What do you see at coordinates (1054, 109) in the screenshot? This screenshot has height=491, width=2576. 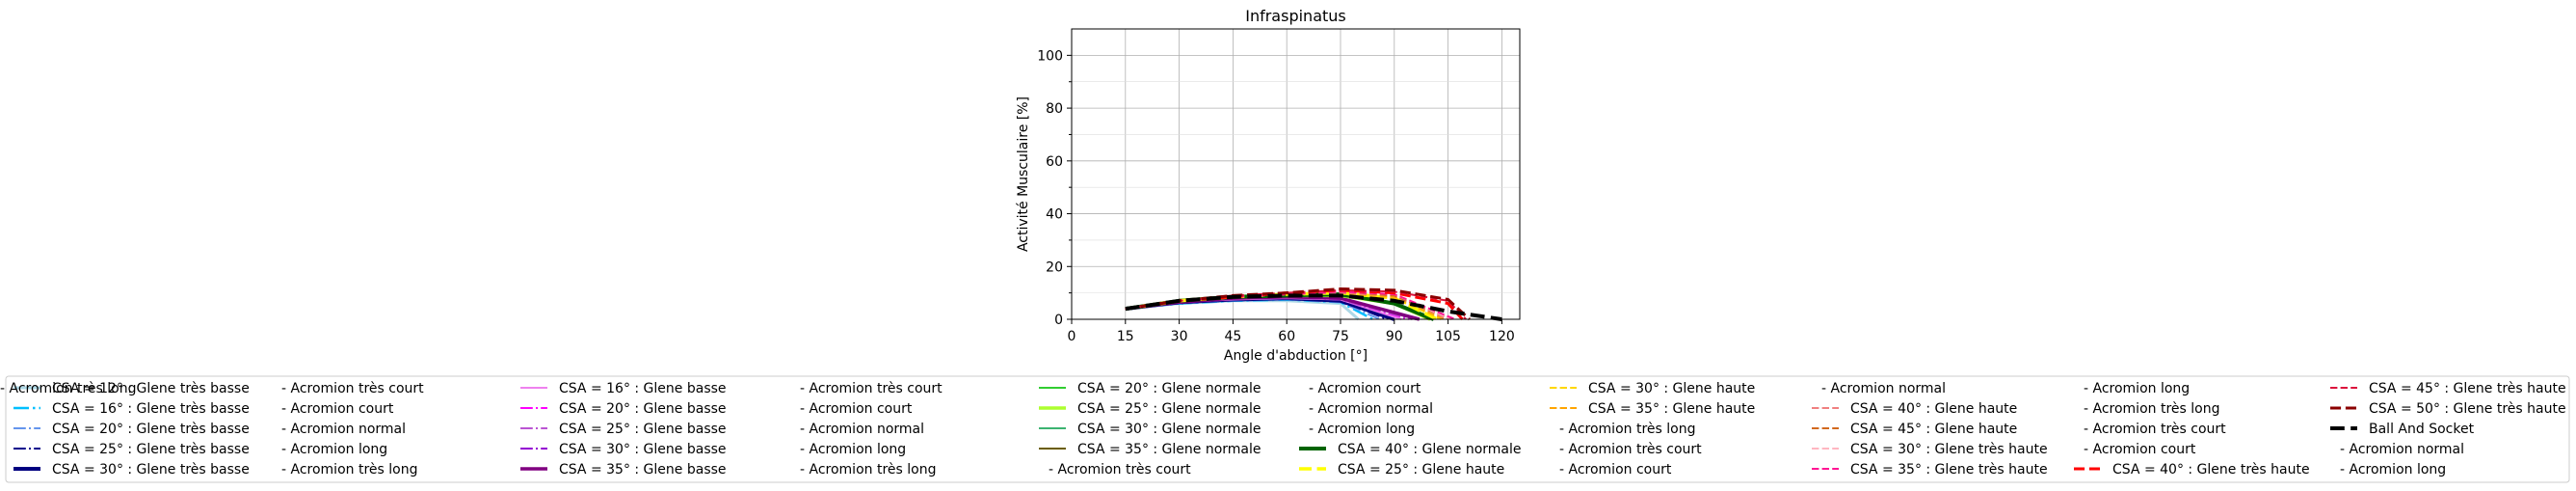 I see `y-tick-label: 80` at bounding box center [1054, 109].